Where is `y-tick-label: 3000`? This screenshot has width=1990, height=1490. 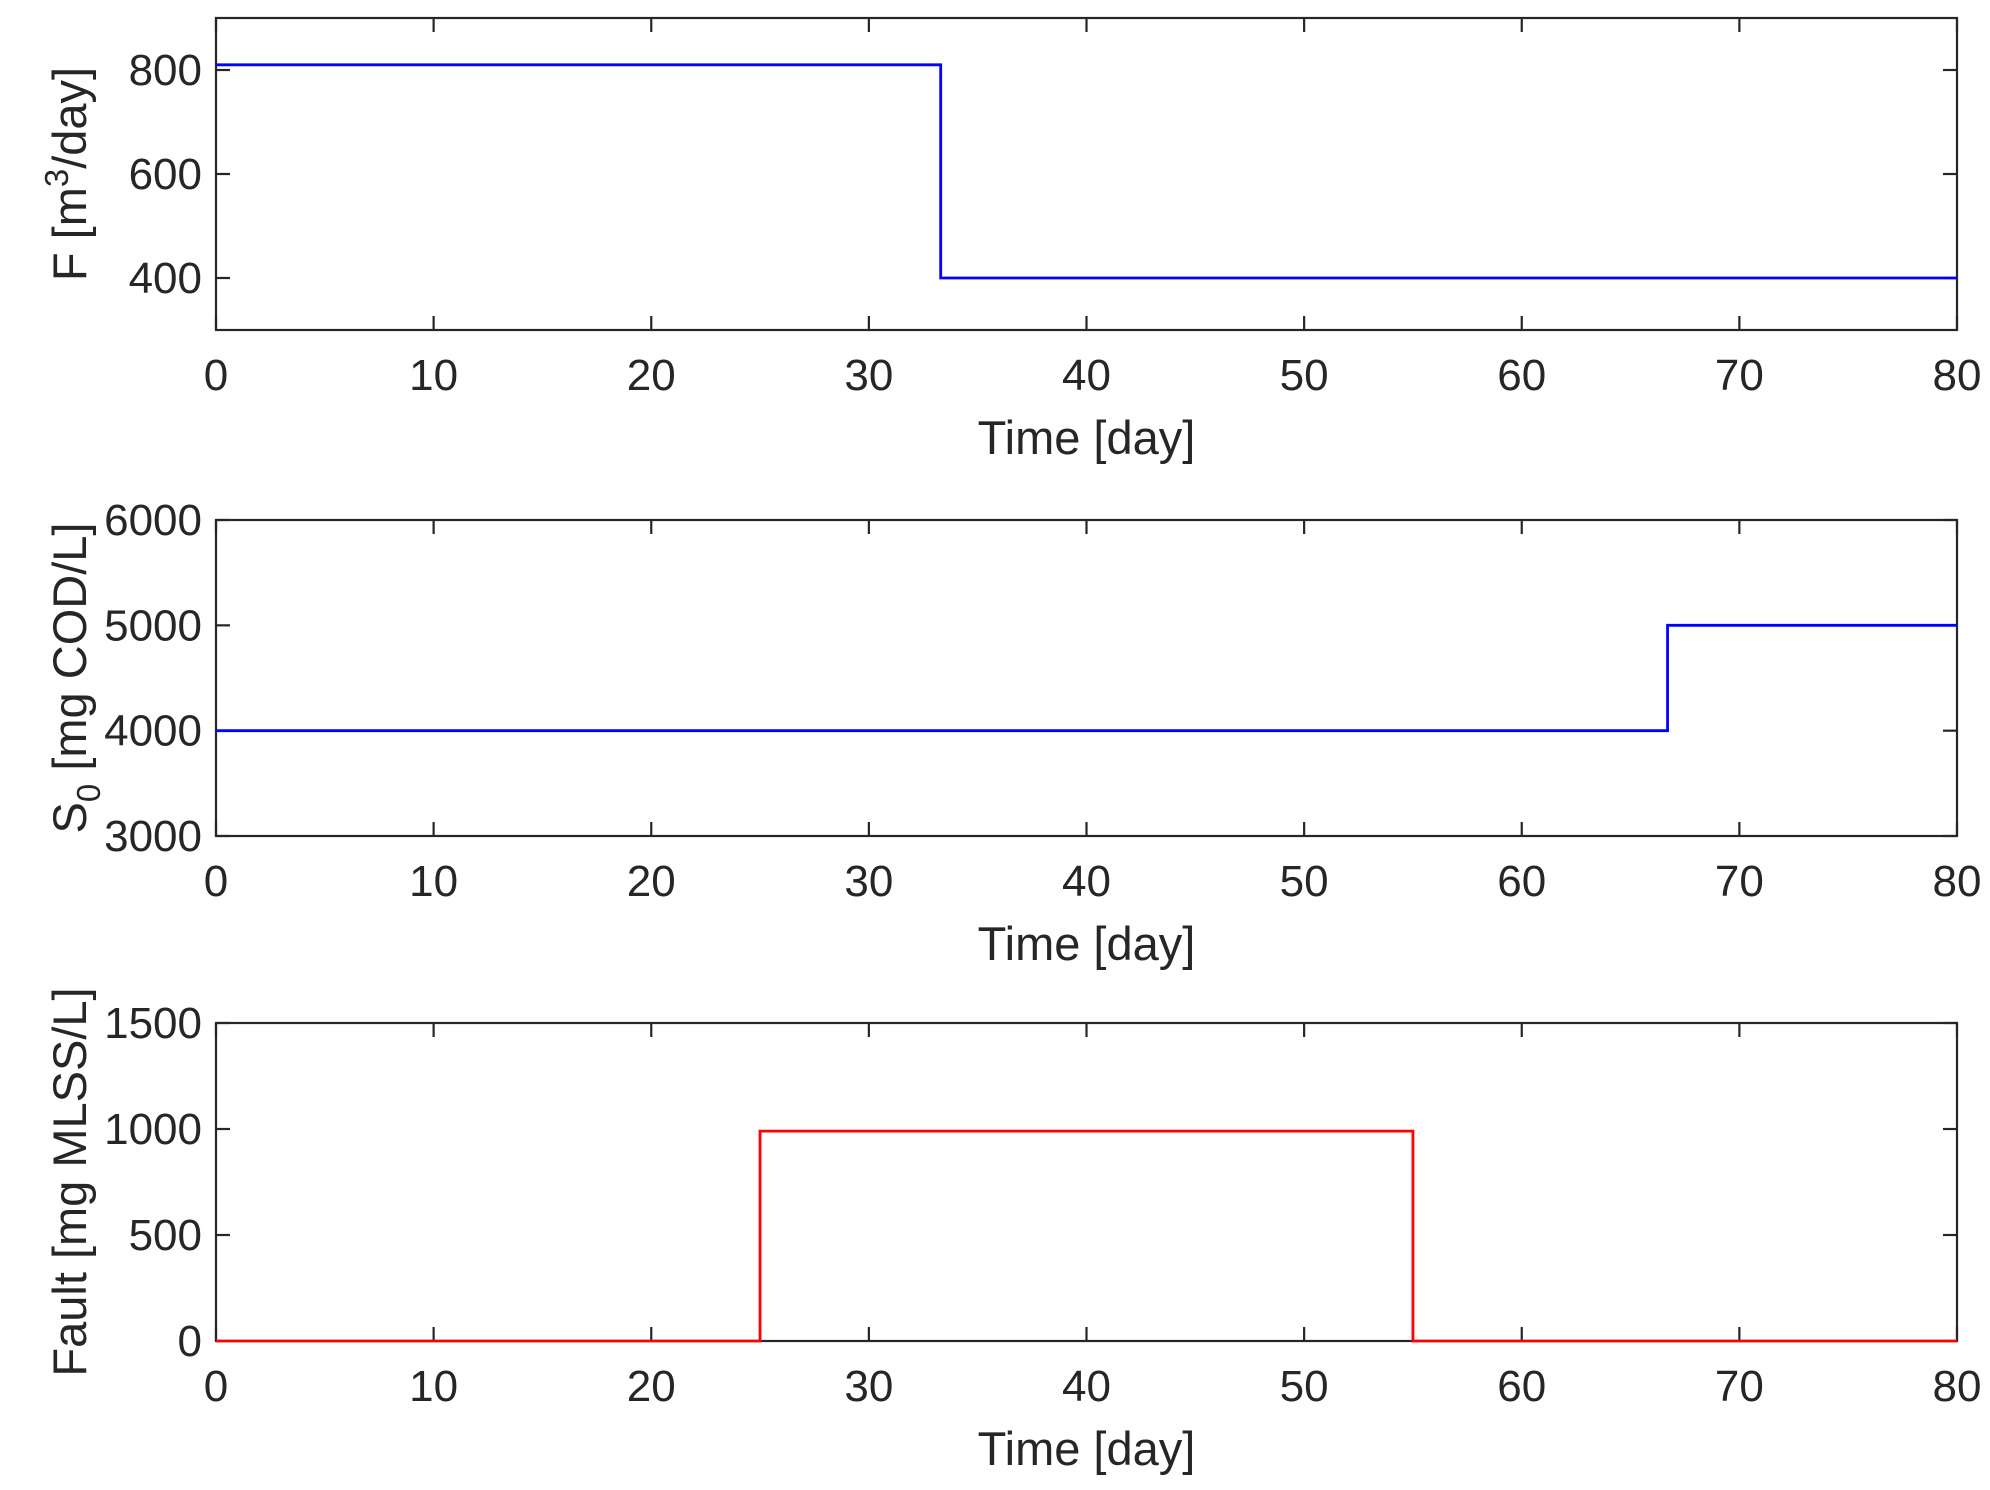
y-tick-label: 3000 is located at coordinates (153, 836).